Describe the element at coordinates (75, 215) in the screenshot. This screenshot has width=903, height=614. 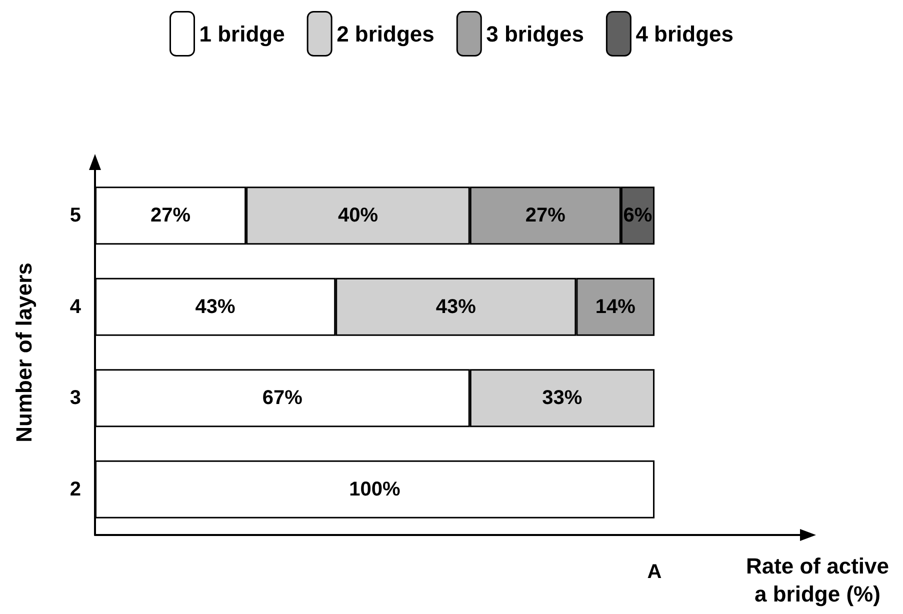
I see `y-tick-label: 5` at that location.